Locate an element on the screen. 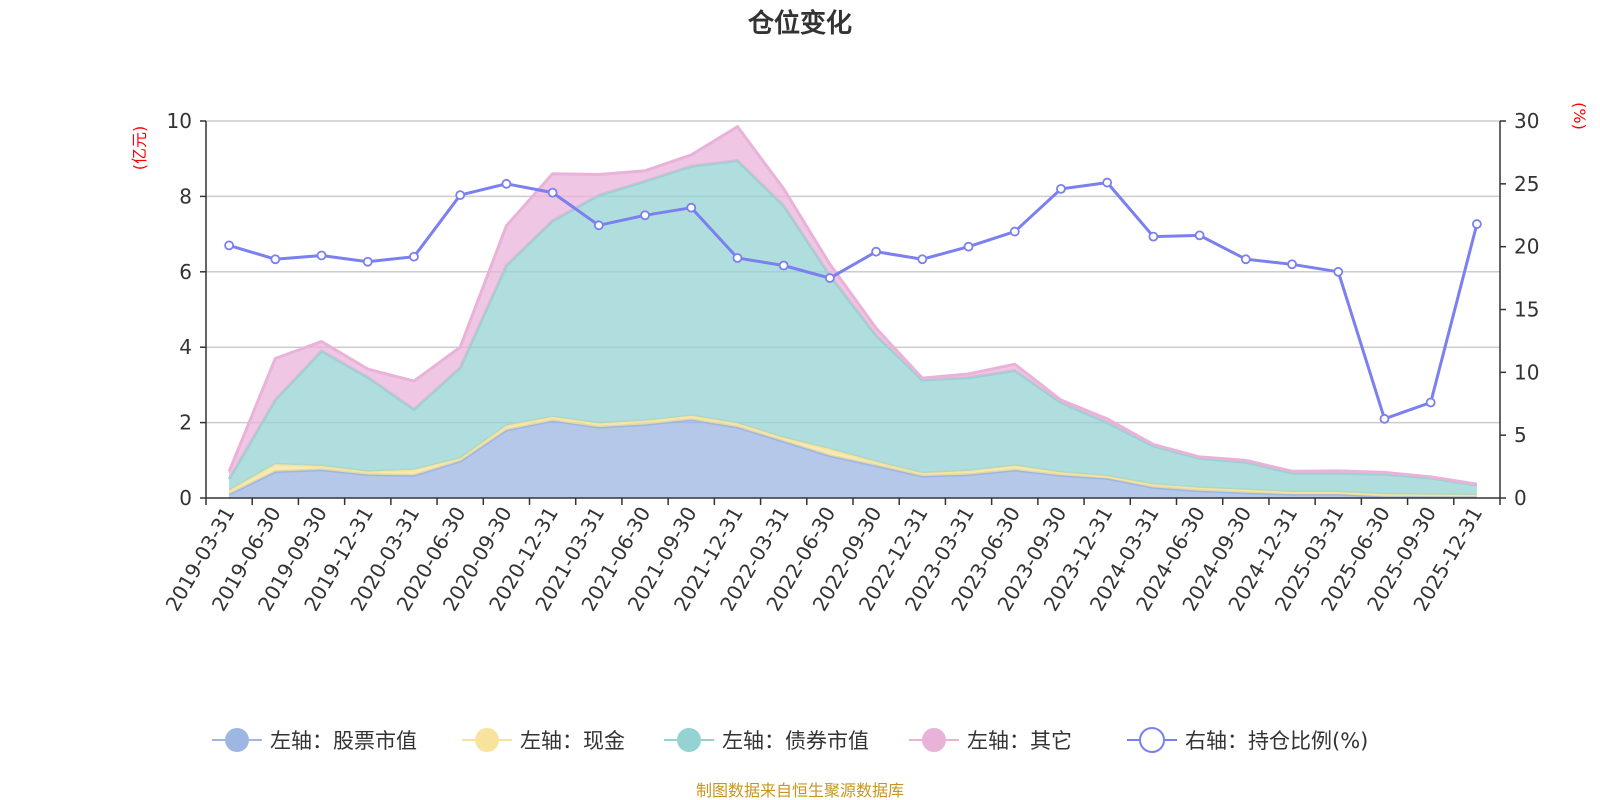 This screenshot has width=1600, height=800. right-tick-label: 0 is located at coordinates (1520, 498).